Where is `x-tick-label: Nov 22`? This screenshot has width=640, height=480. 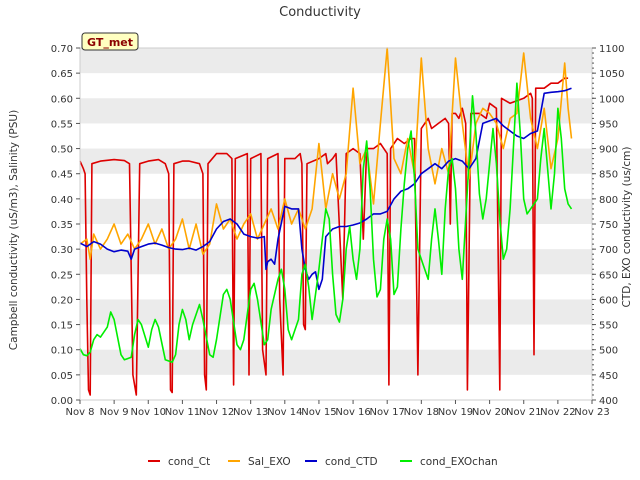 x-tick-label: Nov 22 is located at coordinates (557, 412).